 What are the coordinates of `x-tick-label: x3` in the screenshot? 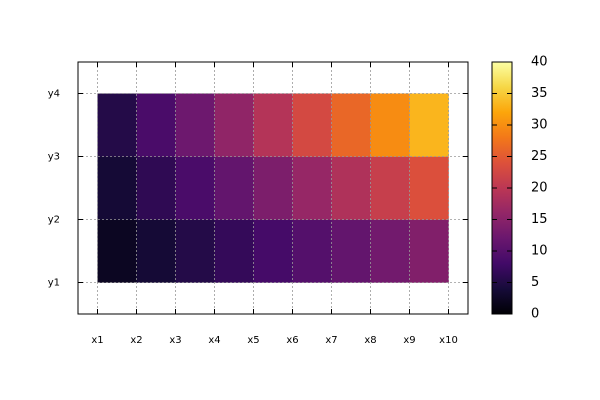 It's located at (175, 340).